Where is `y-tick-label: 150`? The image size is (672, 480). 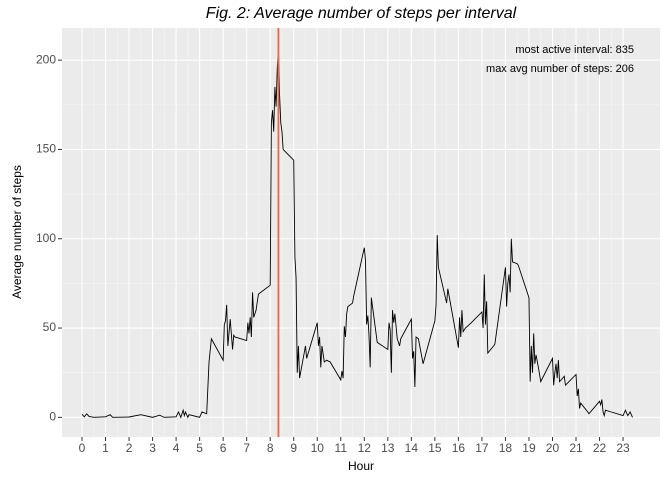
y-tick-label: 150 is located at coordinates (46, 149).